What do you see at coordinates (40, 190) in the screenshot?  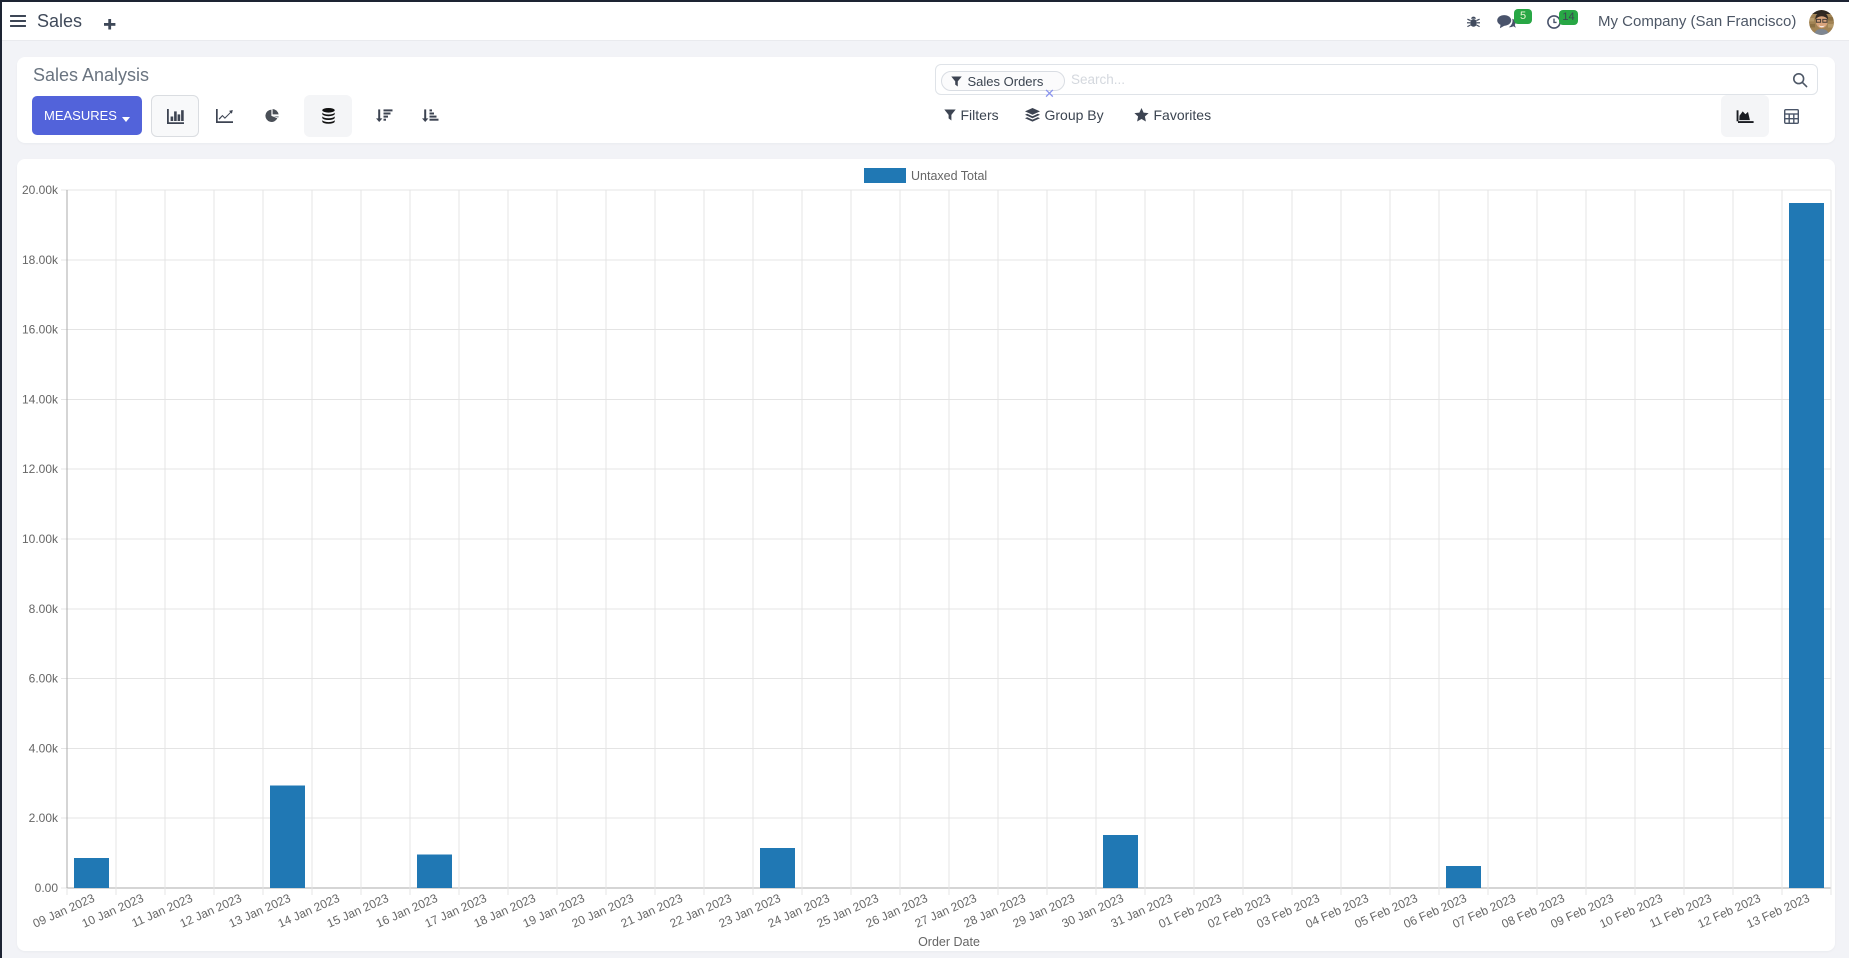 I see `svg-text: 20.00k` at bounding box center [40, 190].